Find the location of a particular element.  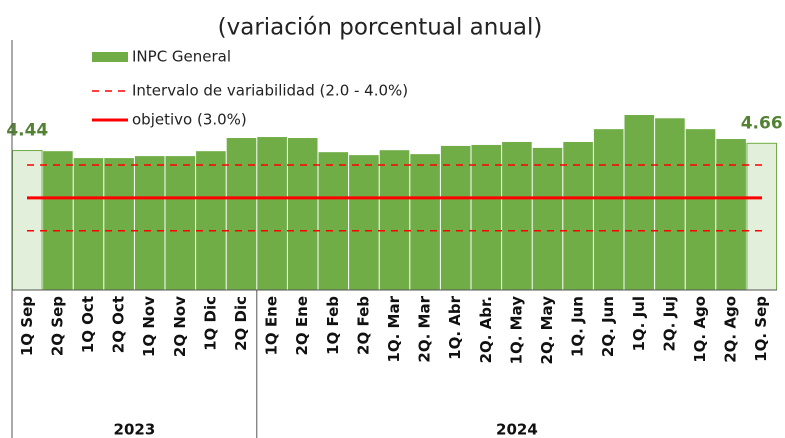

x-tick-label: 1Q. Abr is located at coordinates (455, 327).